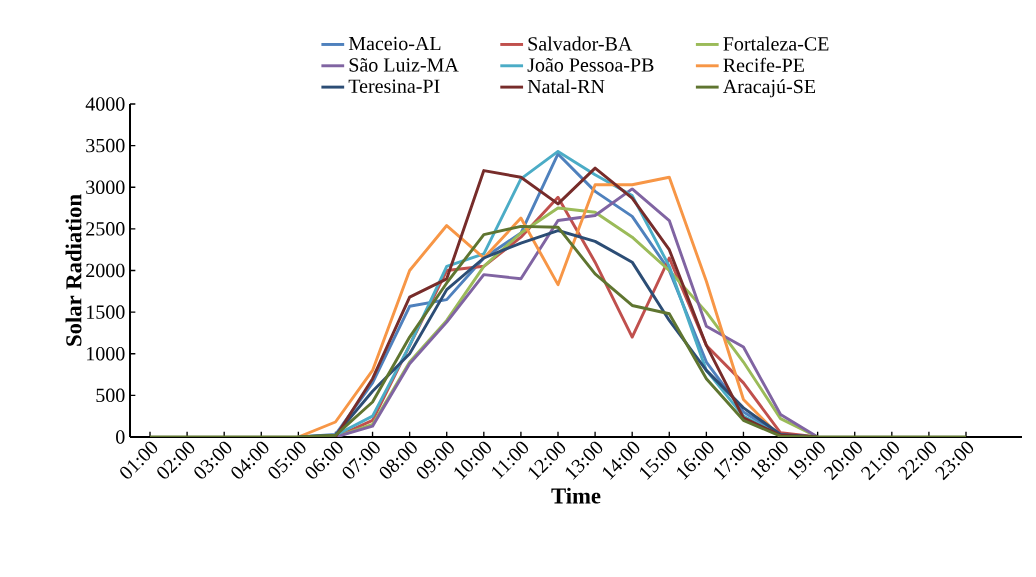 The width and height of the screenshot is (1036, 577). I want to click on y-axis-title: Solar Radiation, so click(73, 270).